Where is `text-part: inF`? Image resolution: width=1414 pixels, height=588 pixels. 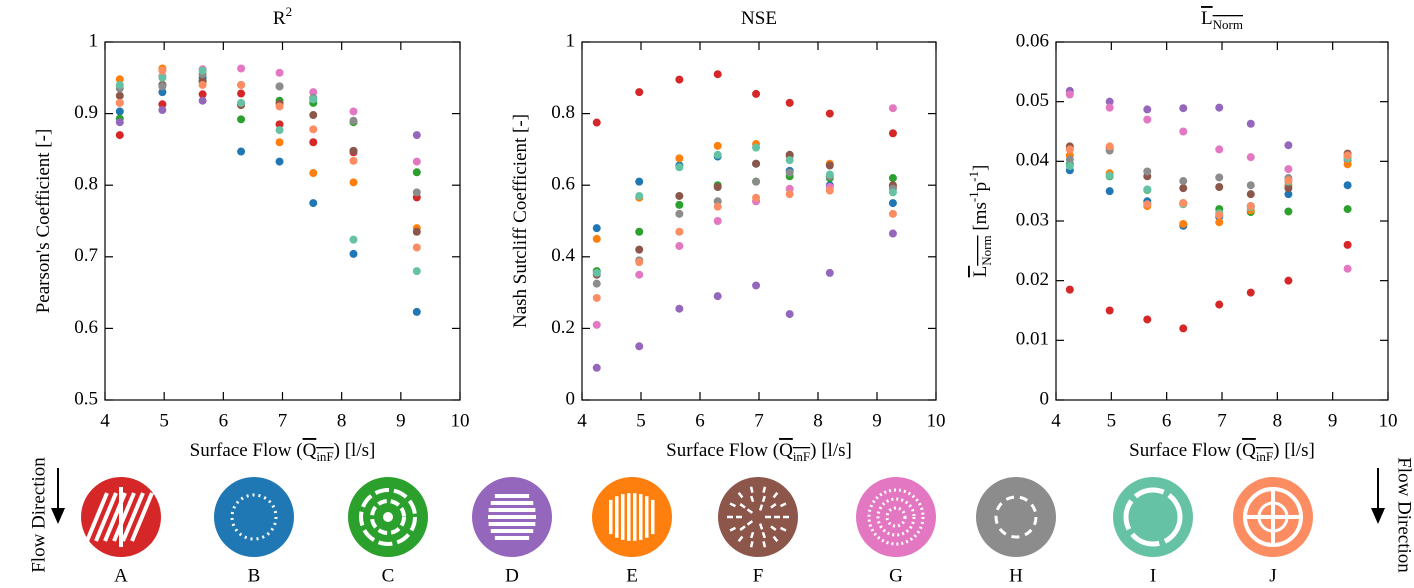 text-part: inF is located at coordinates (1264, 456).